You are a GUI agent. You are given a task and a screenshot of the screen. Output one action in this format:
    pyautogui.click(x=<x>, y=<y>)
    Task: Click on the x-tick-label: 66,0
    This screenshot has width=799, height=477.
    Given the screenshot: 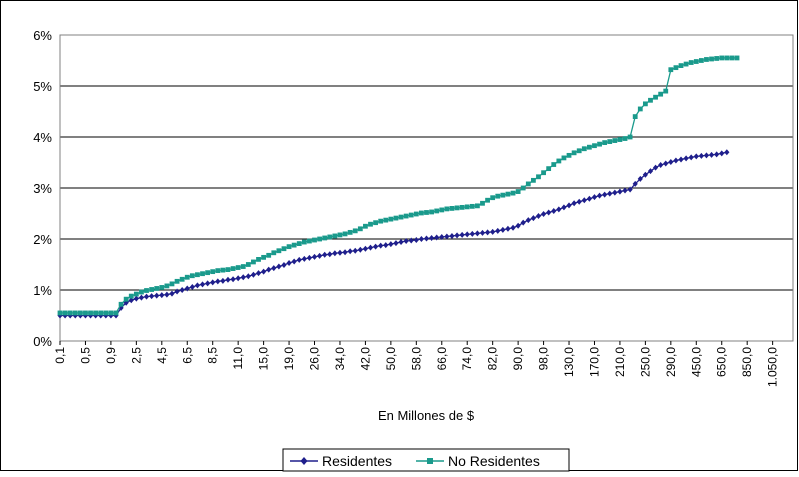 What is the action you would take?
    pyautogui.click(x=442, y=359)
    